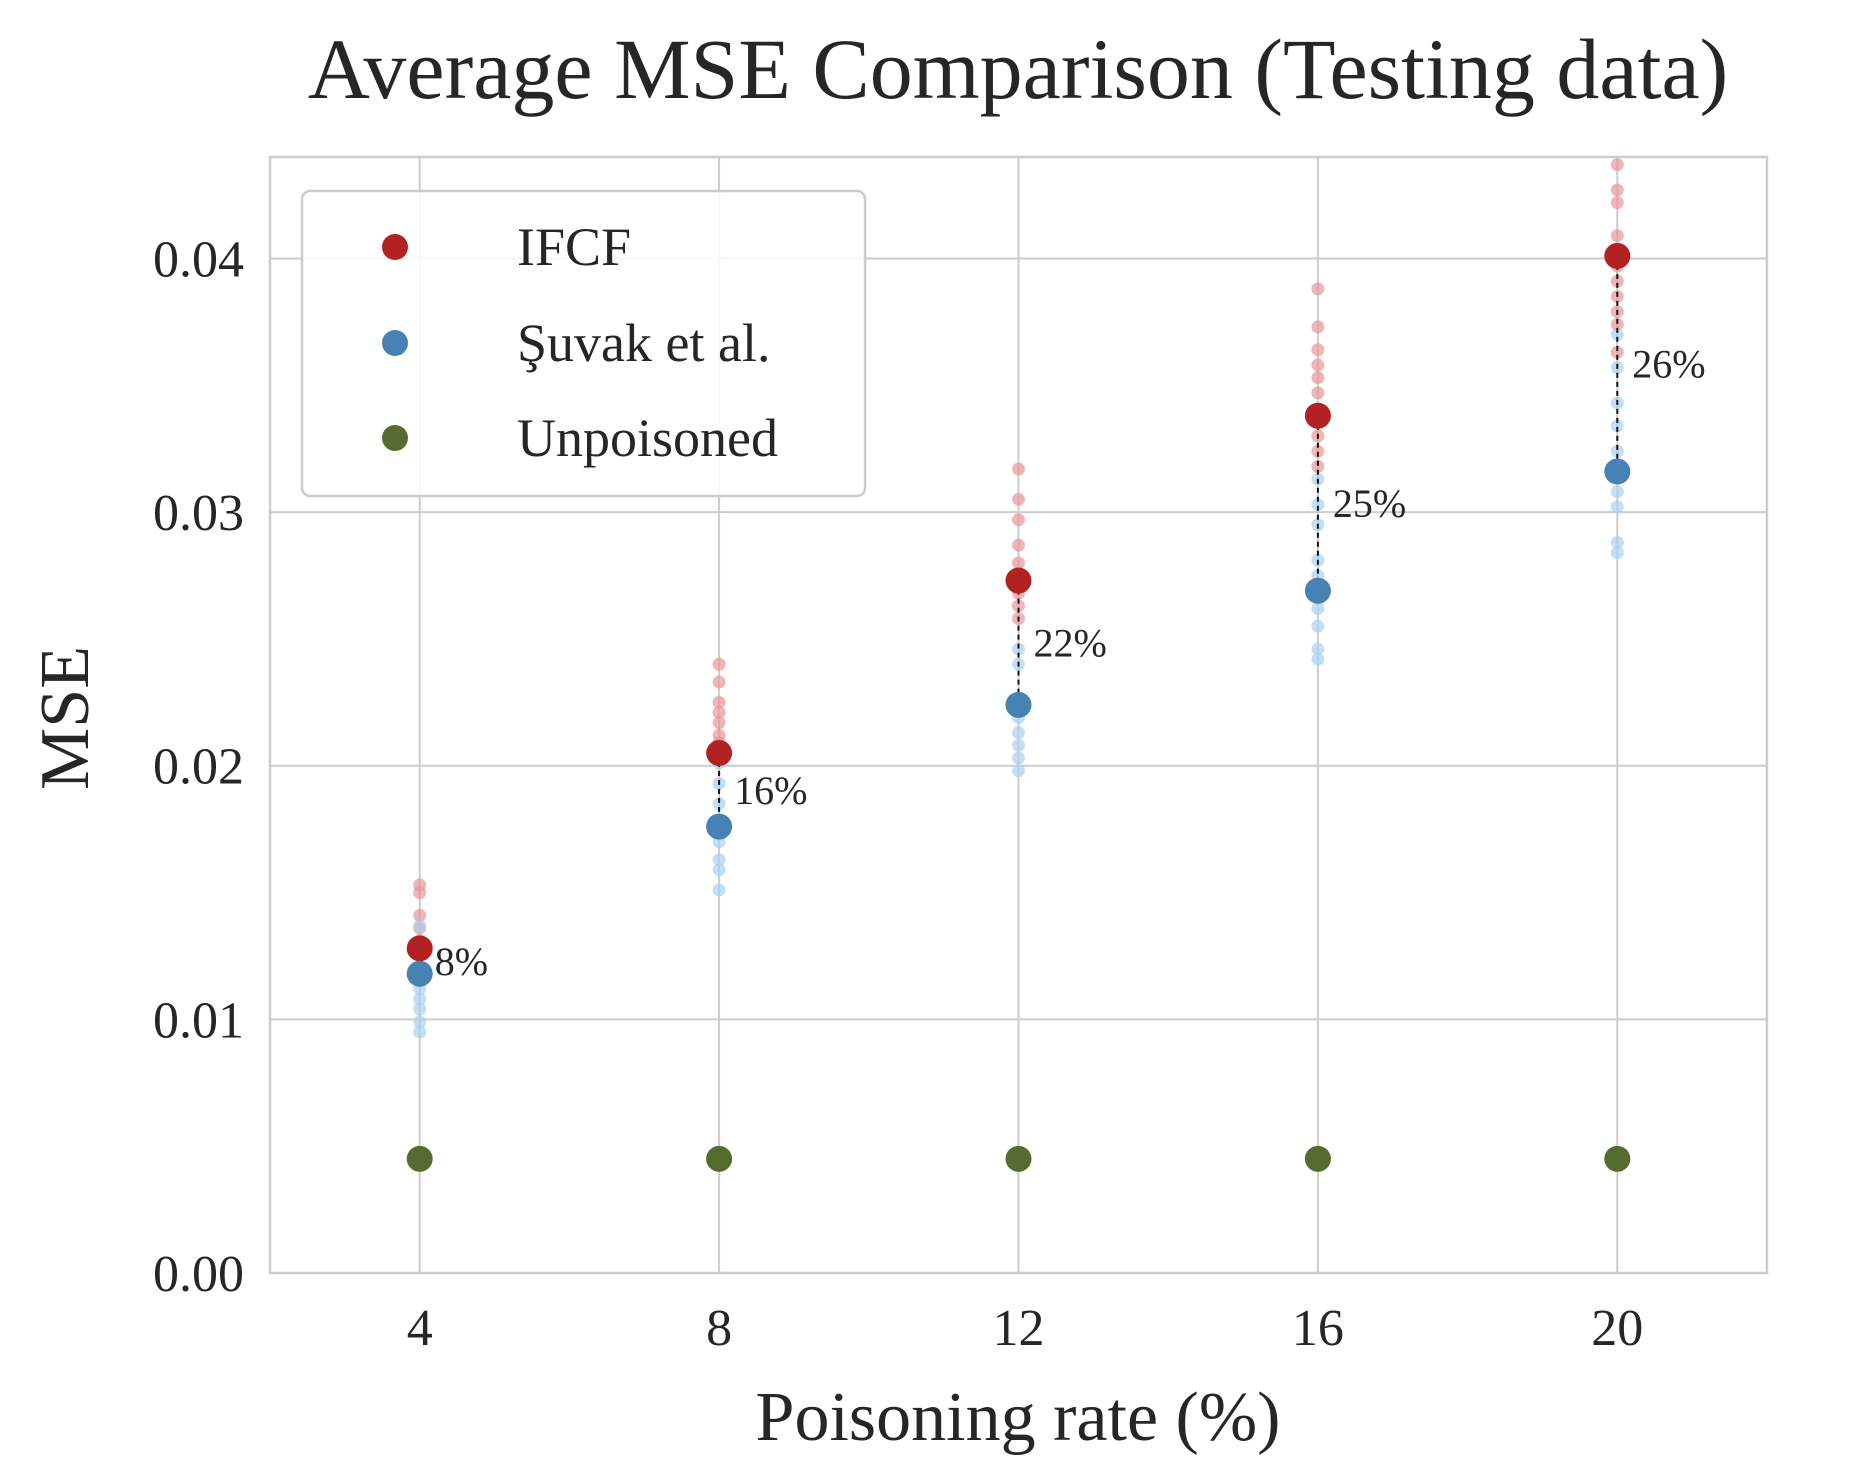 The image size is (1874, 1478). Describe the element at coordinates (1369, 503) in the screenshot. I see `improvement-label: 25%` at that location.